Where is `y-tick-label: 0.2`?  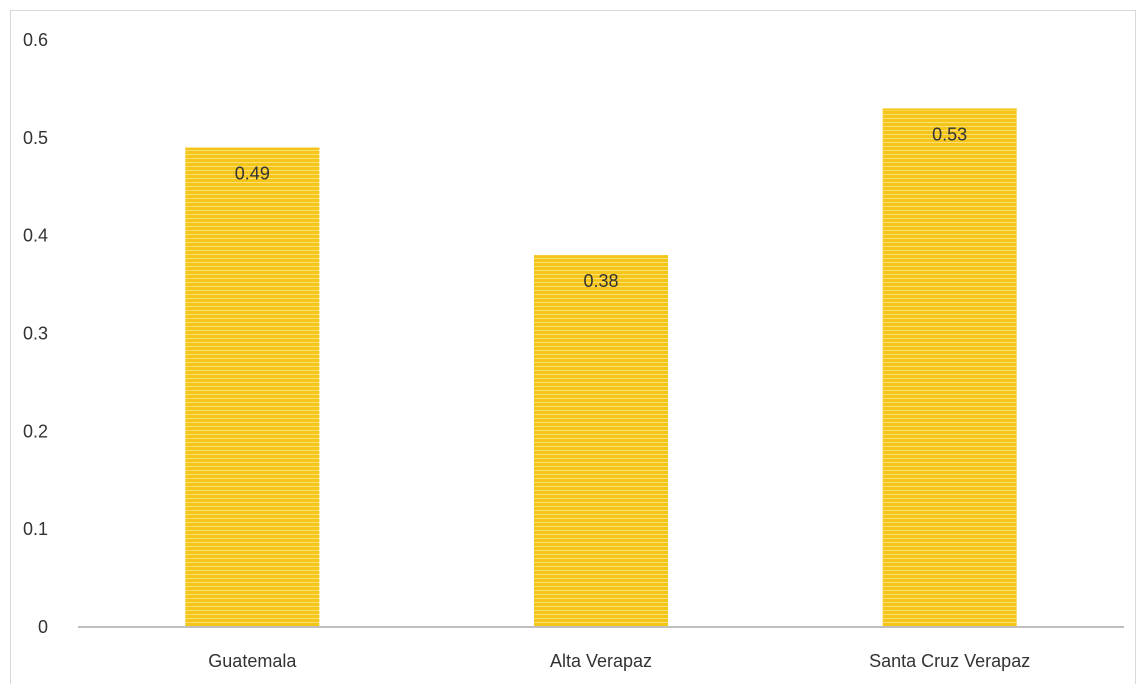
y-tick-label: 0.2 is located at coordinates (35, 431).